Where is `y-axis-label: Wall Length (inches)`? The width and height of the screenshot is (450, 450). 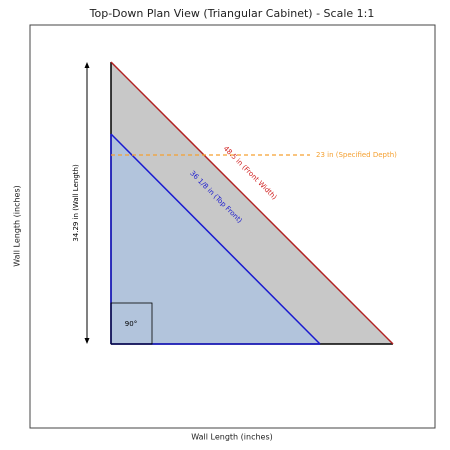 y-axis-label: Wall Length (inches) is located at coordinates (17, 226).